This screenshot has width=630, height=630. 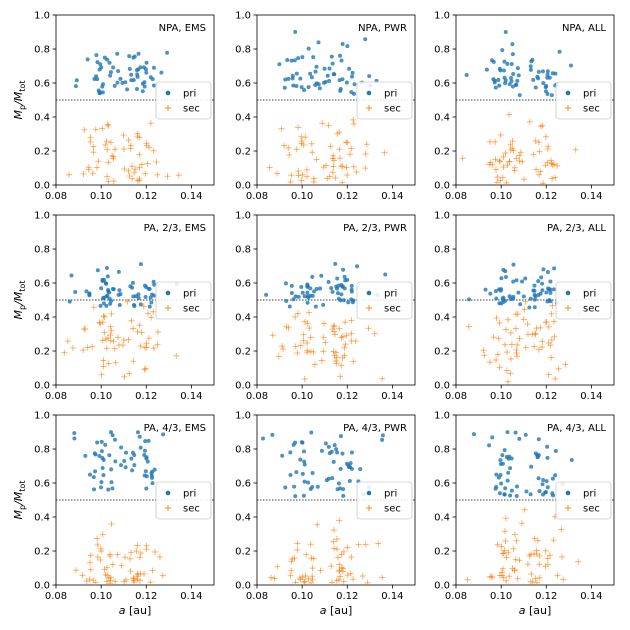 What do you see at coordinates (390, 494) in the screenshot?
I see `legend-pri-label: pri` at bounding box center [390, 494].